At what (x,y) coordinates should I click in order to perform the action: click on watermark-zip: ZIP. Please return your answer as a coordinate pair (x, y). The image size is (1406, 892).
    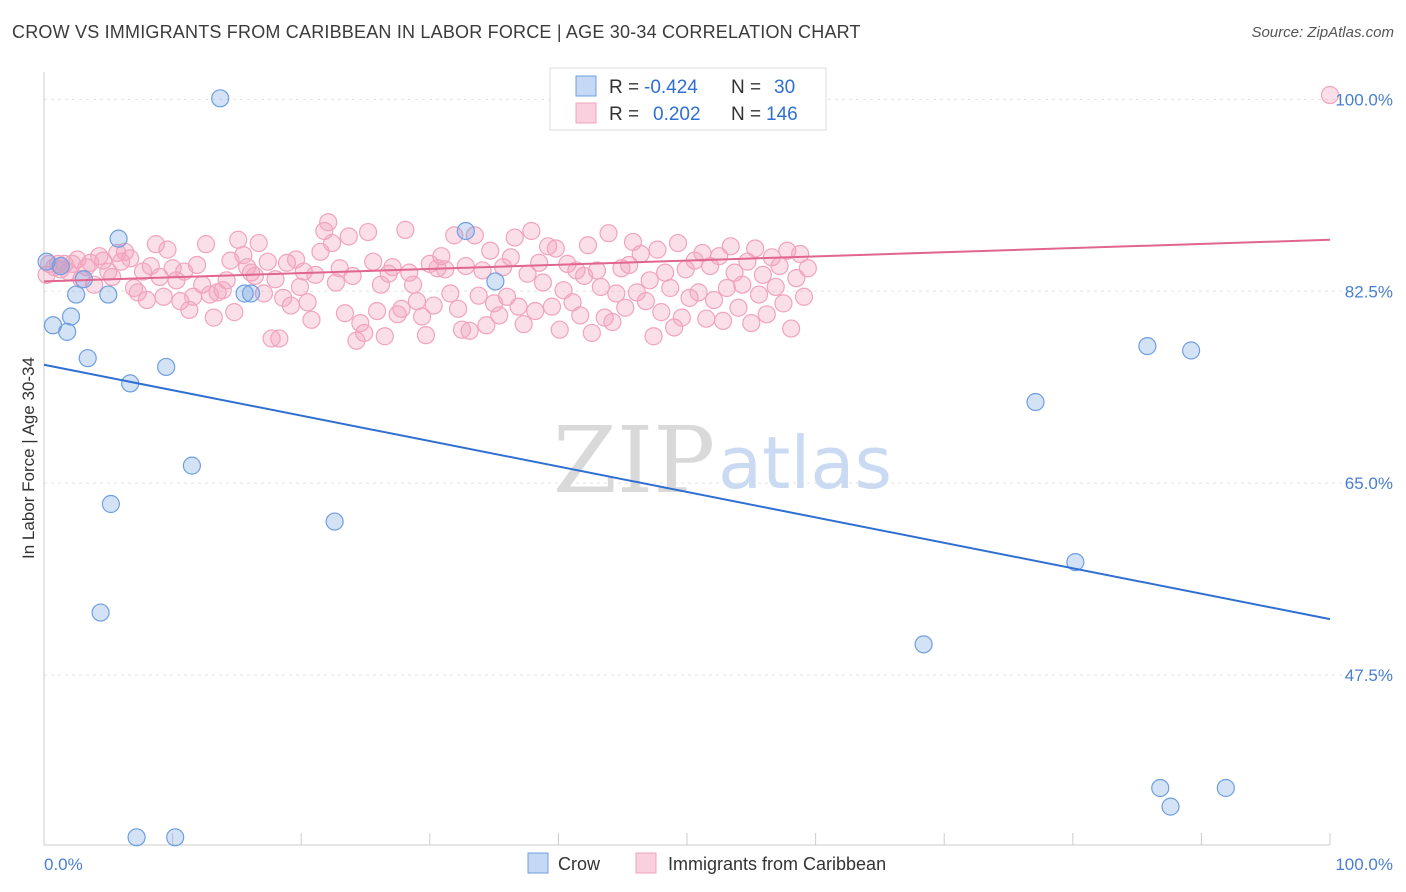
    Looking at the image, I should click on (634, 460).